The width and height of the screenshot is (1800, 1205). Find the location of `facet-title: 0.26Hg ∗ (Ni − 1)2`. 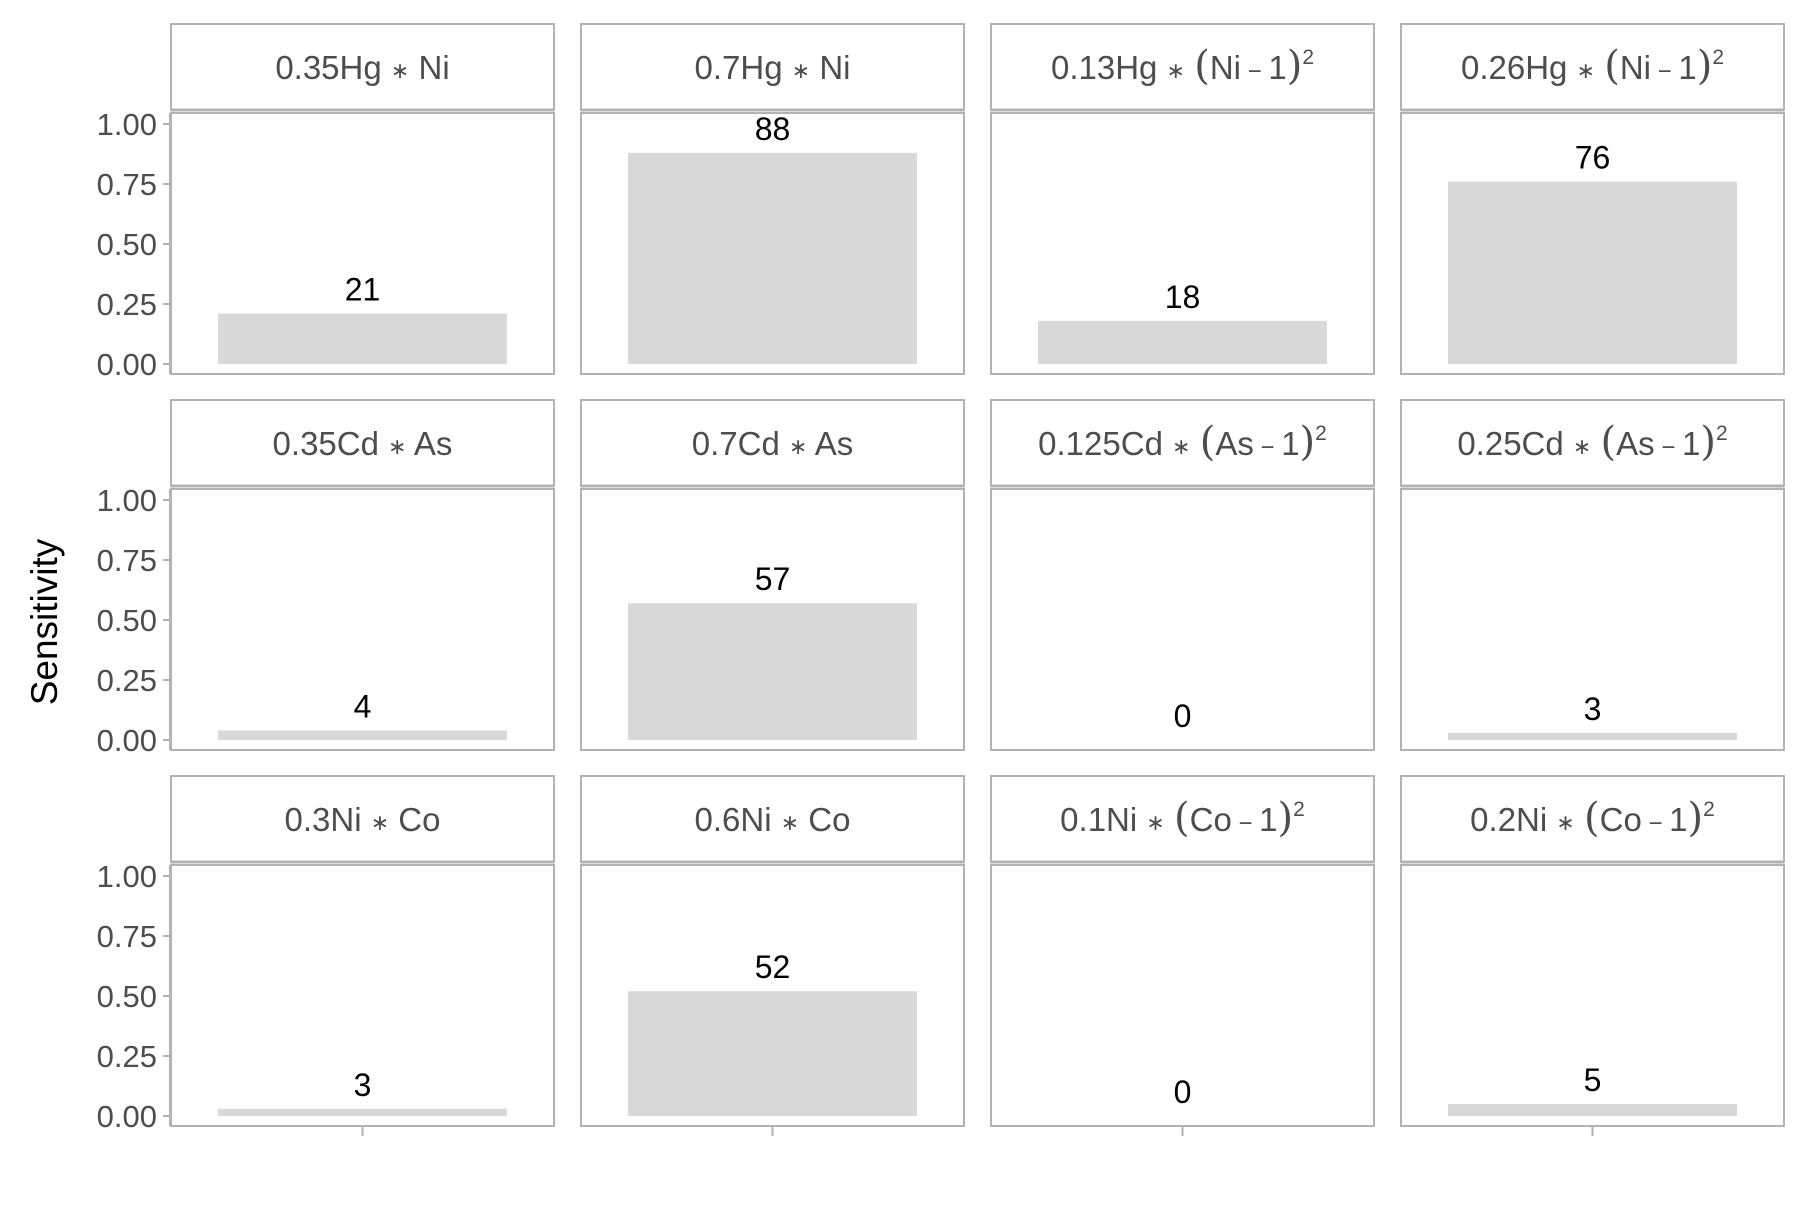

facet-title: 0.26Hg ∗ (Ni − 1)2 is located at coordinates (1592, 66).